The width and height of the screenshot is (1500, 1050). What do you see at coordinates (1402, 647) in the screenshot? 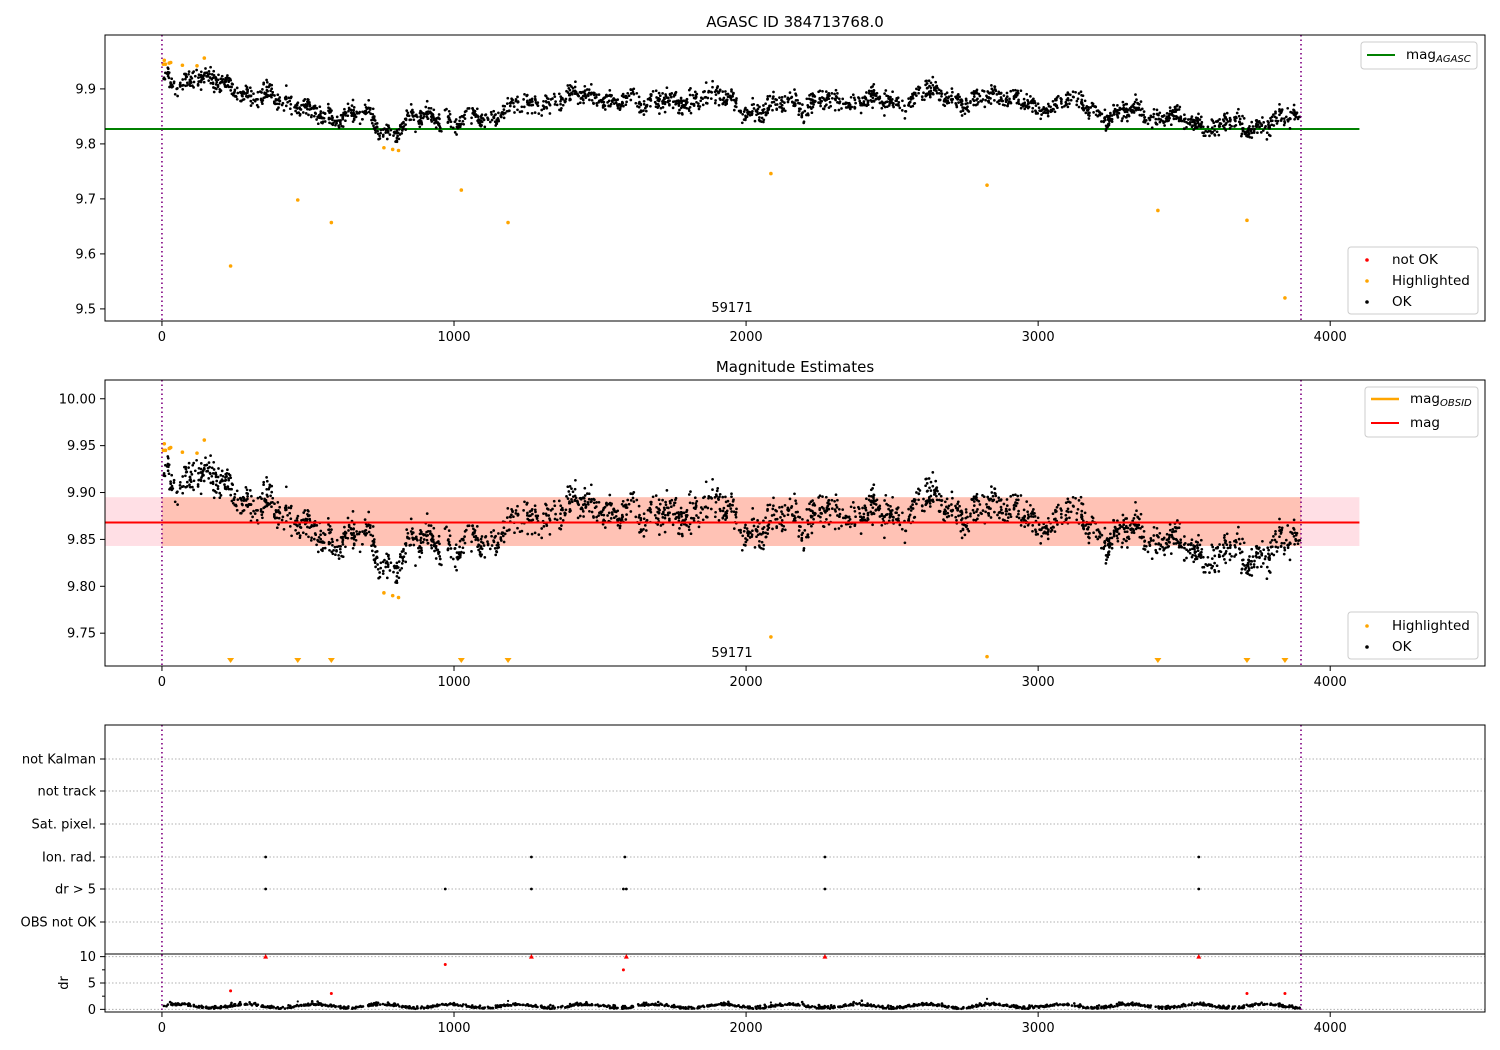
I see `legend-label-ok: OK` at bounding box center [1402, 647].